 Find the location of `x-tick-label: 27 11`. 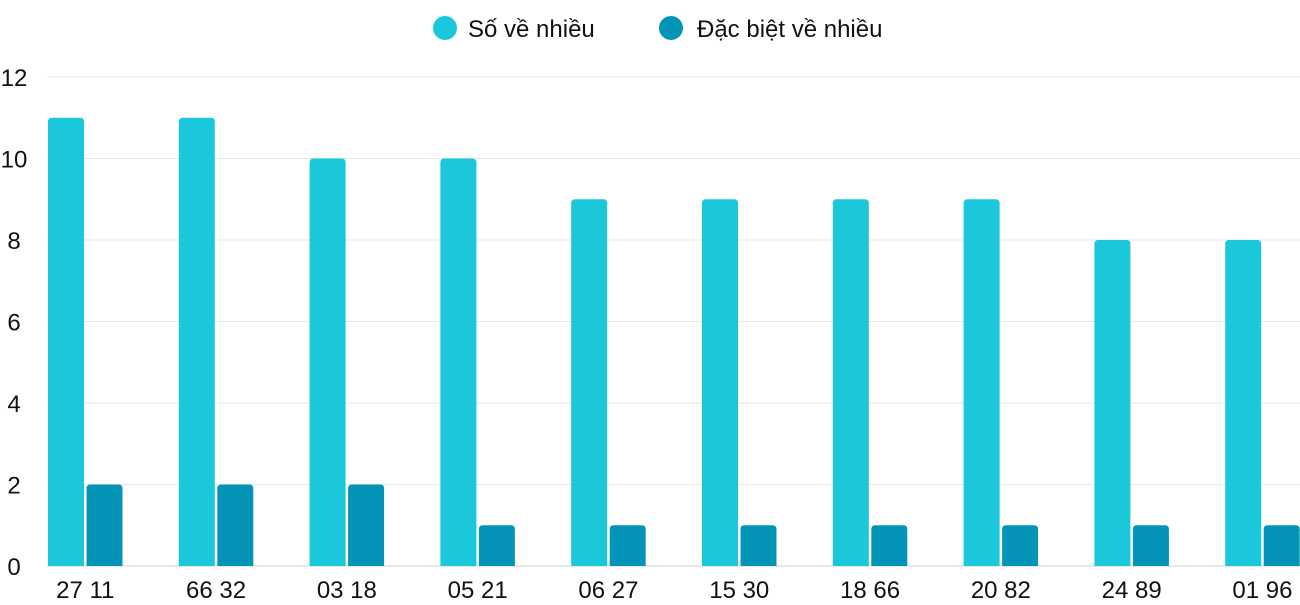

x-tick-label: 27 11 is located at coordinates (85, 588).